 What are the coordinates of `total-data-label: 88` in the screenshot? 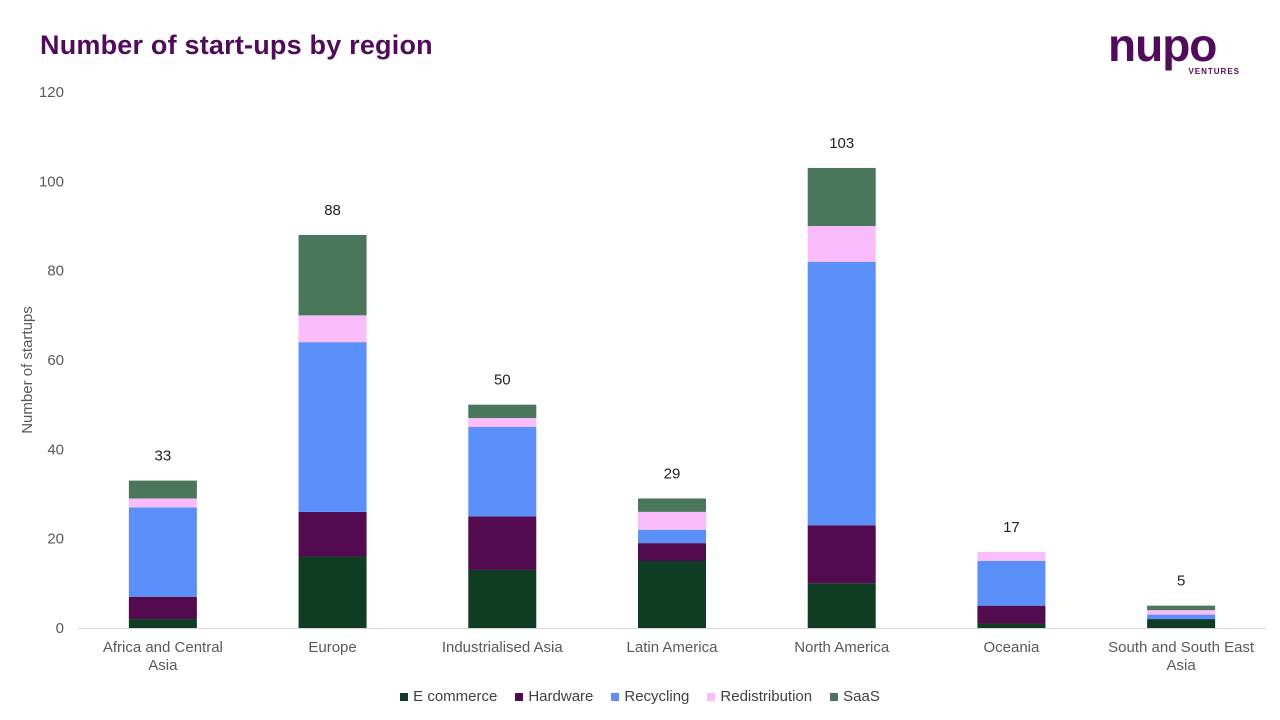 It's located at (332, 210).